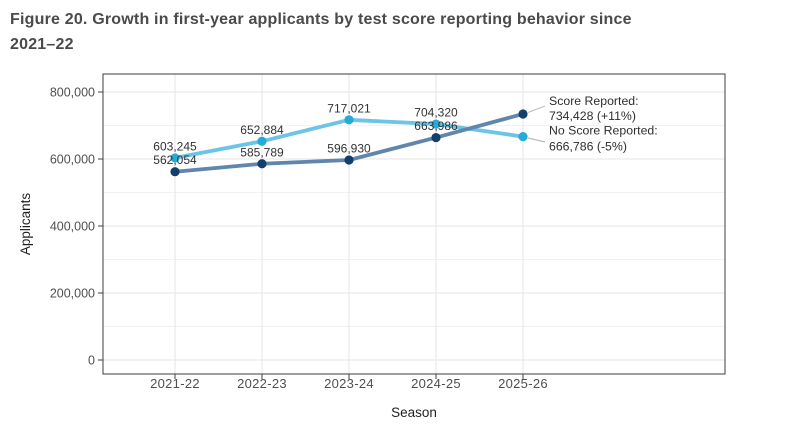  I want to click on x-tick-label: 2025-26, so click(523, 383).